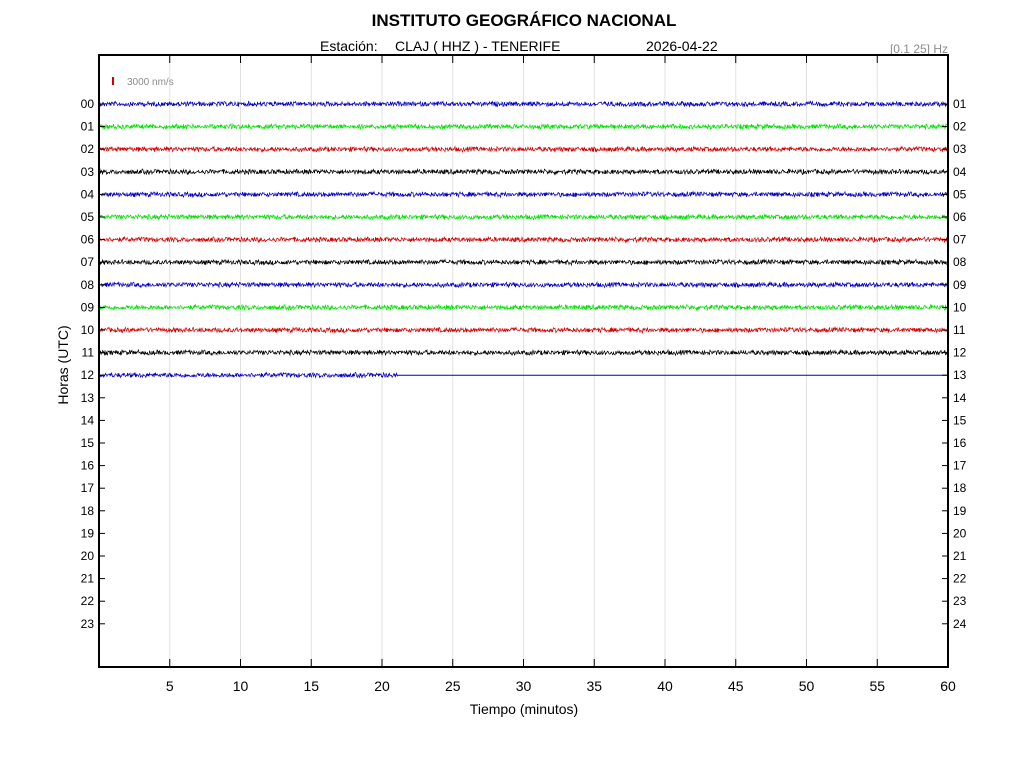  Describe the element at coordinates (877, 686) in the screenshot. I see `x-tick-label: 55` at that location.